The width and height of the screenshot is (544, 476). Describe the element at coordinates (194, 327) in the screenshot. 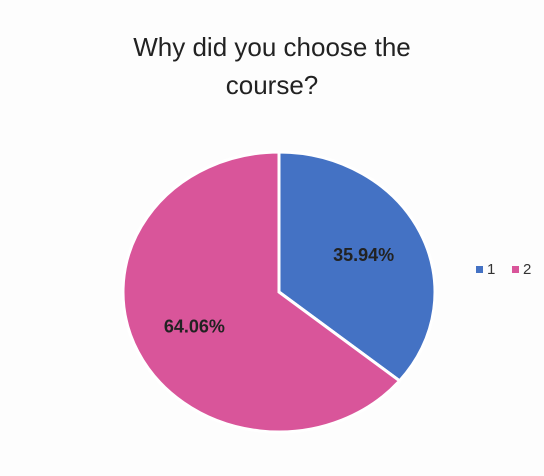

I see `data-label: 64.06%` at that location.